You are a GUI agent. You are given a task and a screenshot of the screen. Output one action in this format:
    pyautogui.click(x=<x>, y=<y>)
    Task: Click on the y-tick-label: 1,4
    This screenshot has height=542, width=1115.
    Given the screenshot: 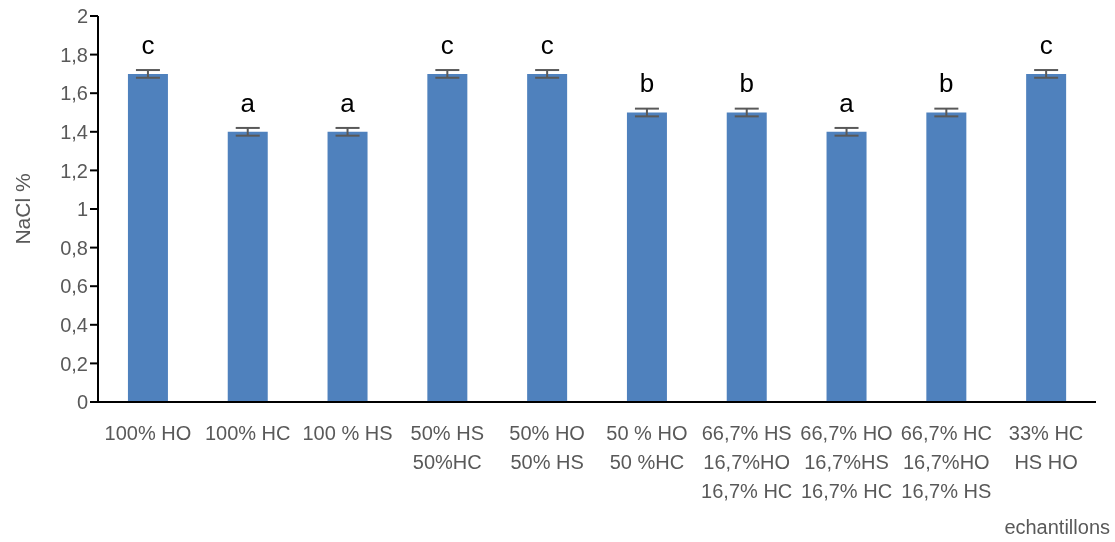 What is the action you would take?
    pyautogui.click(x=74, y=131)
    